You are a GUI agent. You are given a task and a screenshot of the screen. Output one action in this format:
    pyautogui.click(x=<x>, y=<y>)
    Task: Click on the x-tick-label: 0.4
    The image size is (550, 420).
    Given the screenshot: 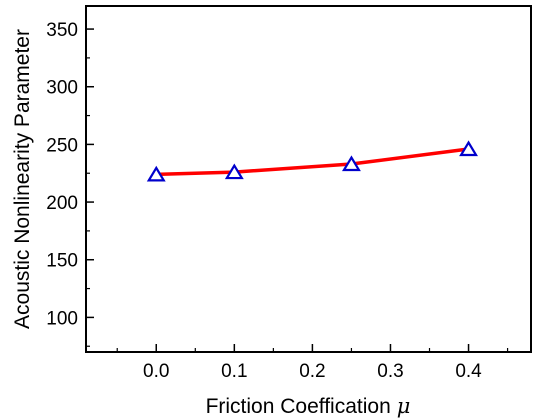 What is the action you would take?
    pyautogui.click(x=468, y=371)
    